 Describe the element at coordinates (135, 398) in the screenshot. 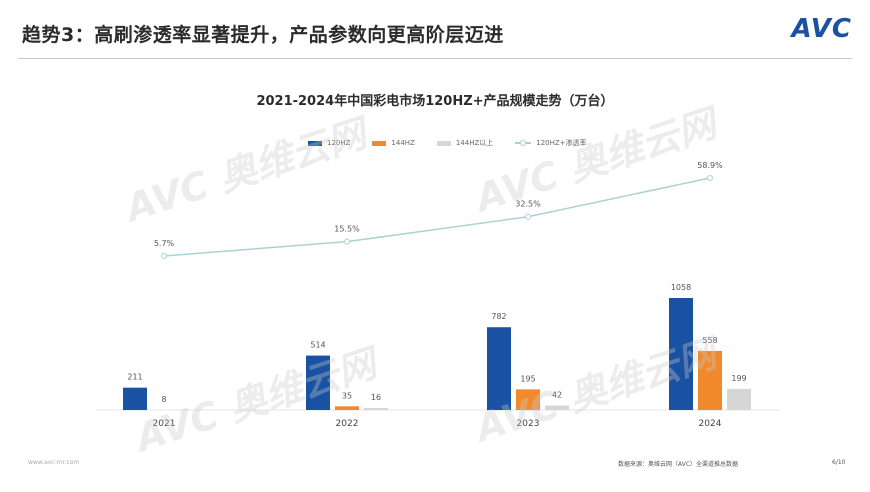

I see `bar-120HZ-2021` at that location.